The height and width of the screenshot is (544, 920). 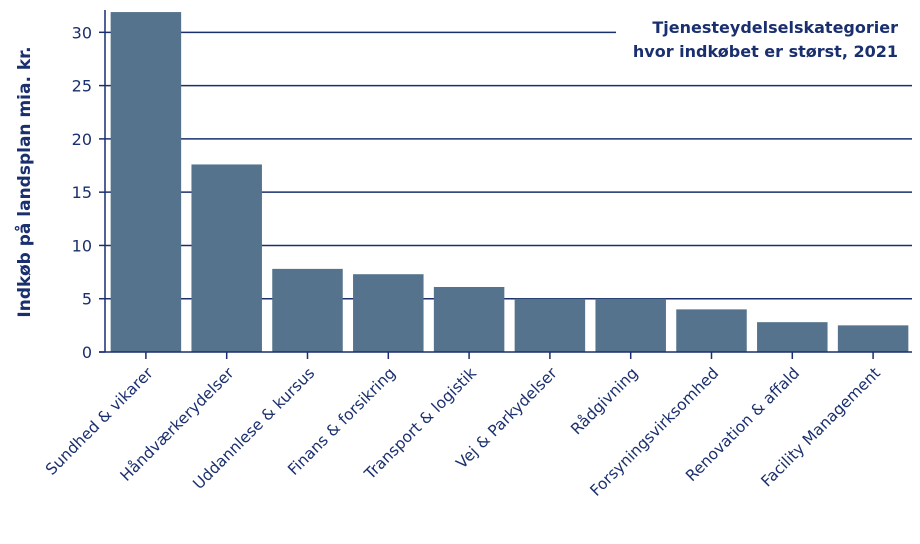 I want to click on x-tick-label: Forsyningsvirksomhed, so click(x=655, y=432).